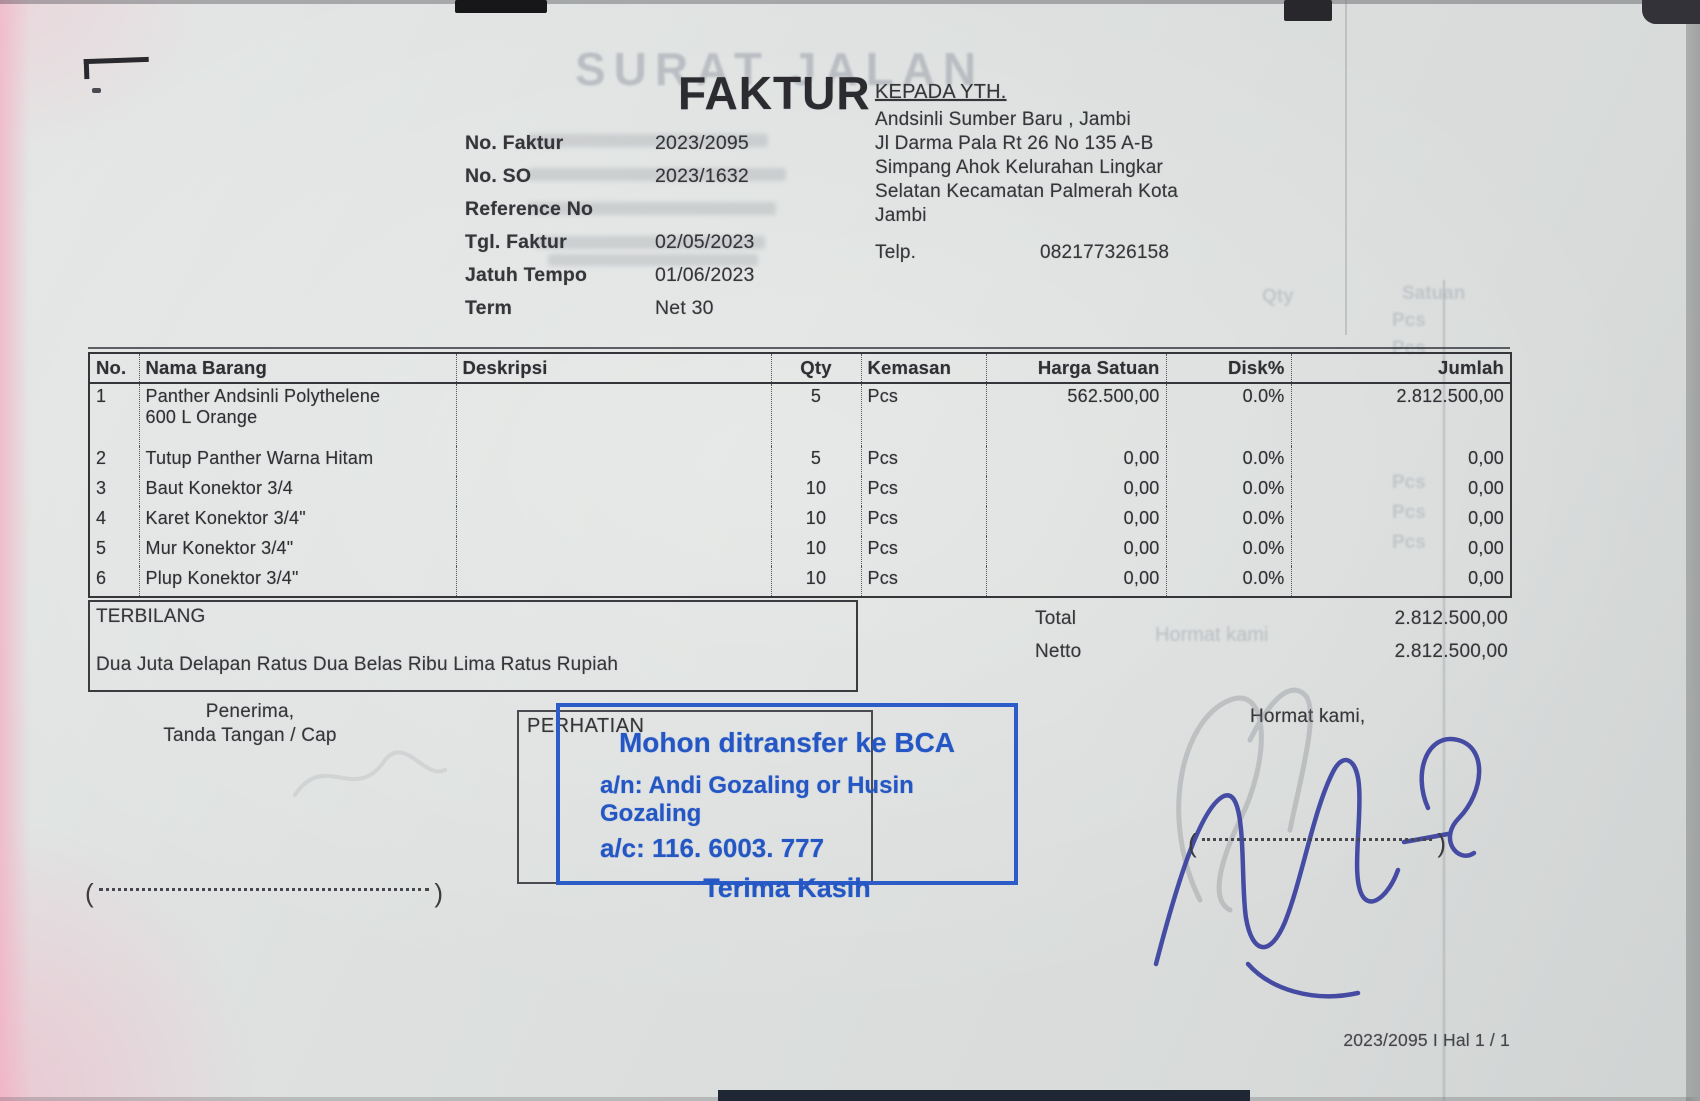 This screenshot has height=1101, width=1700. What do you see at coordinates (1244, 800) in the screenshot?
I see `ghost-signature` at bounding box center [1244, 800].